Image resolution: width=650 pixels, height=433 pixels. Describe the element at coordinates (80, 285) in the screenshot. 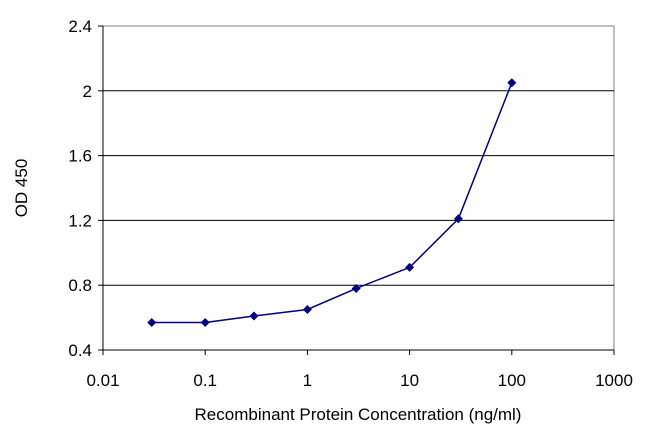

I see `y-tick-label: 0.8` at that location.